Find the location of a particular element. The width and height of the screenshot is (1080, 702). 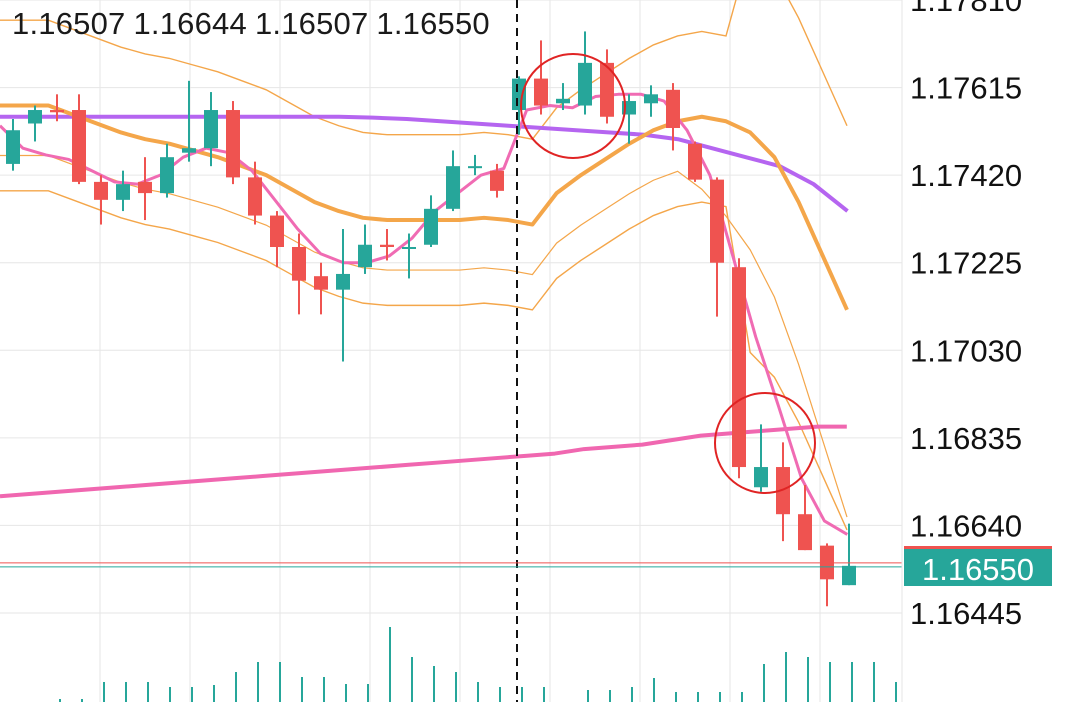

ohlc-low: 1.16507 is located at coordinates (311, 23).